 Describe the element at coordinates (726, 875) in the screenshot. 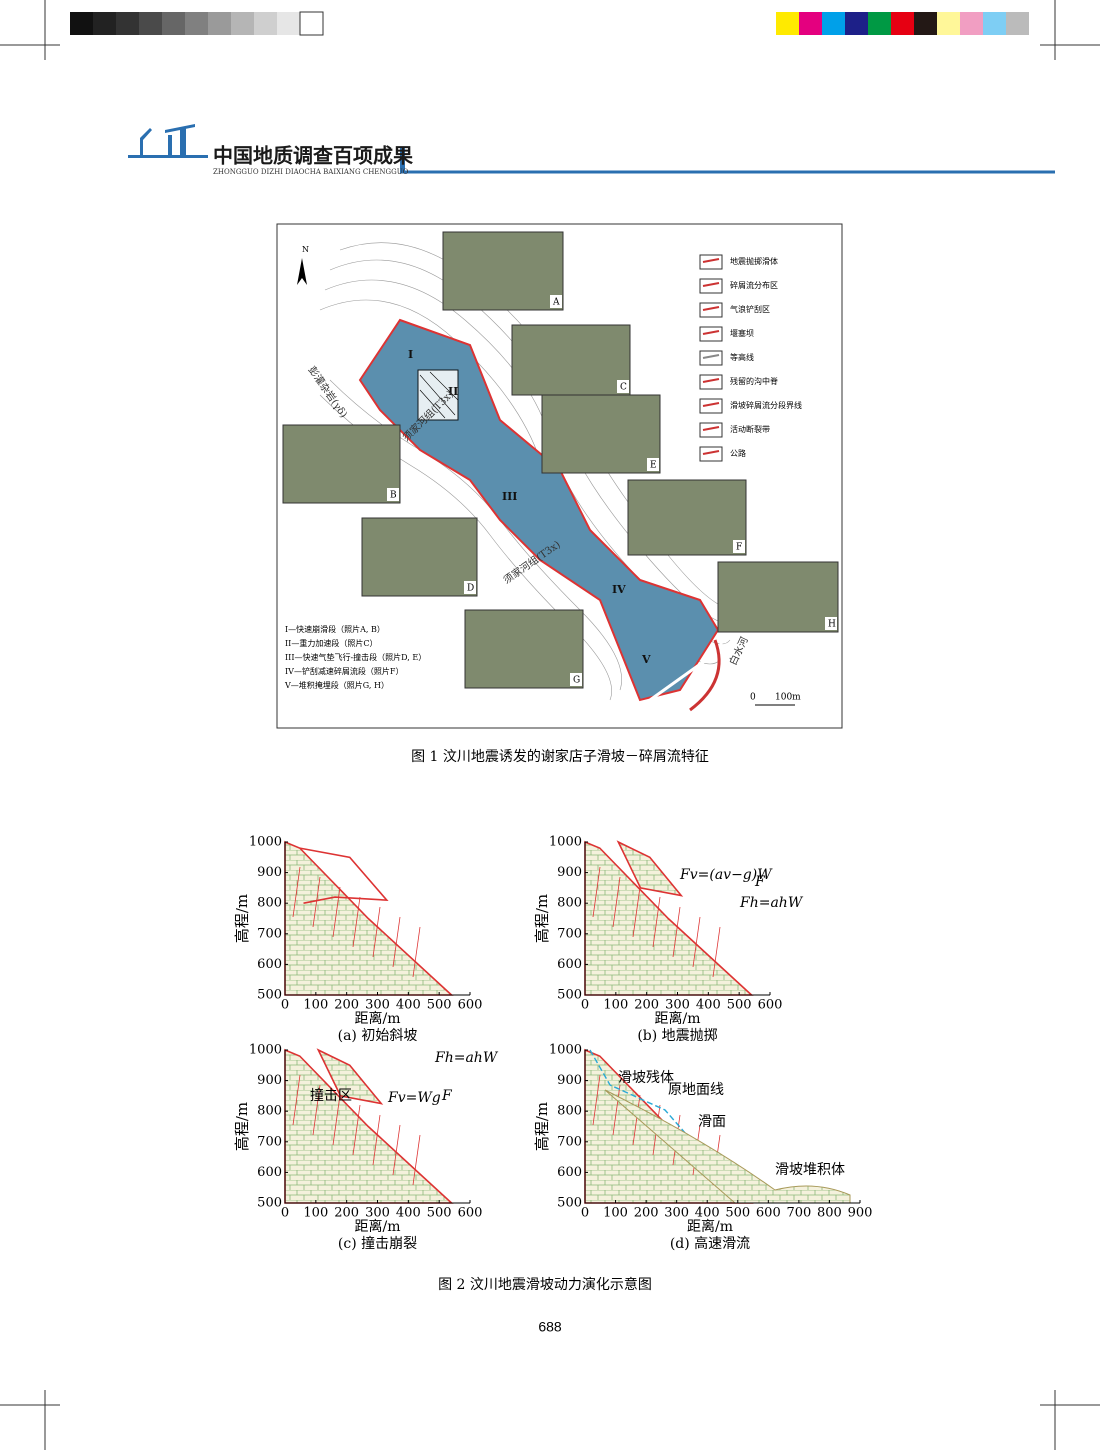

I see `annotation: Fv=(av−g)W` at that location.